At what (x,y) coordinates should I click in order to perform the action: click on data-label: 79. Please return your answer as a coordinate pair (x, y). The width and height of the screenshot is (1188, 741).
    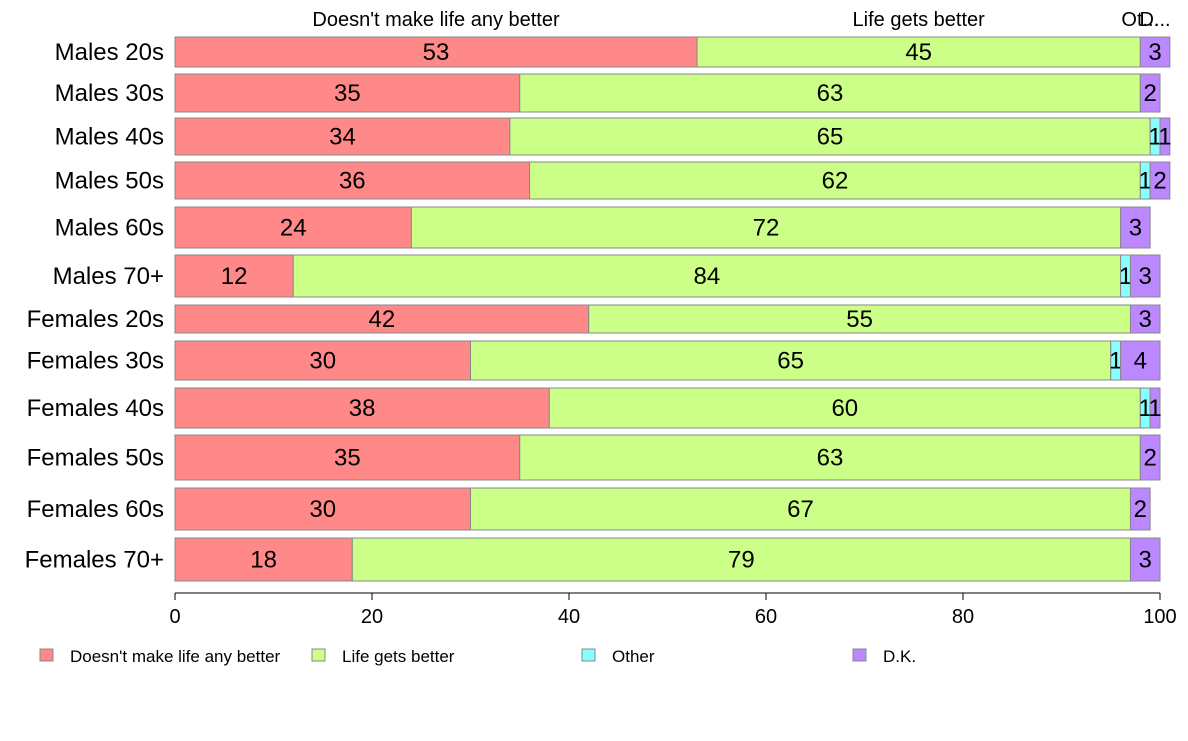
    Looking at the image, I should click on (741, 560).